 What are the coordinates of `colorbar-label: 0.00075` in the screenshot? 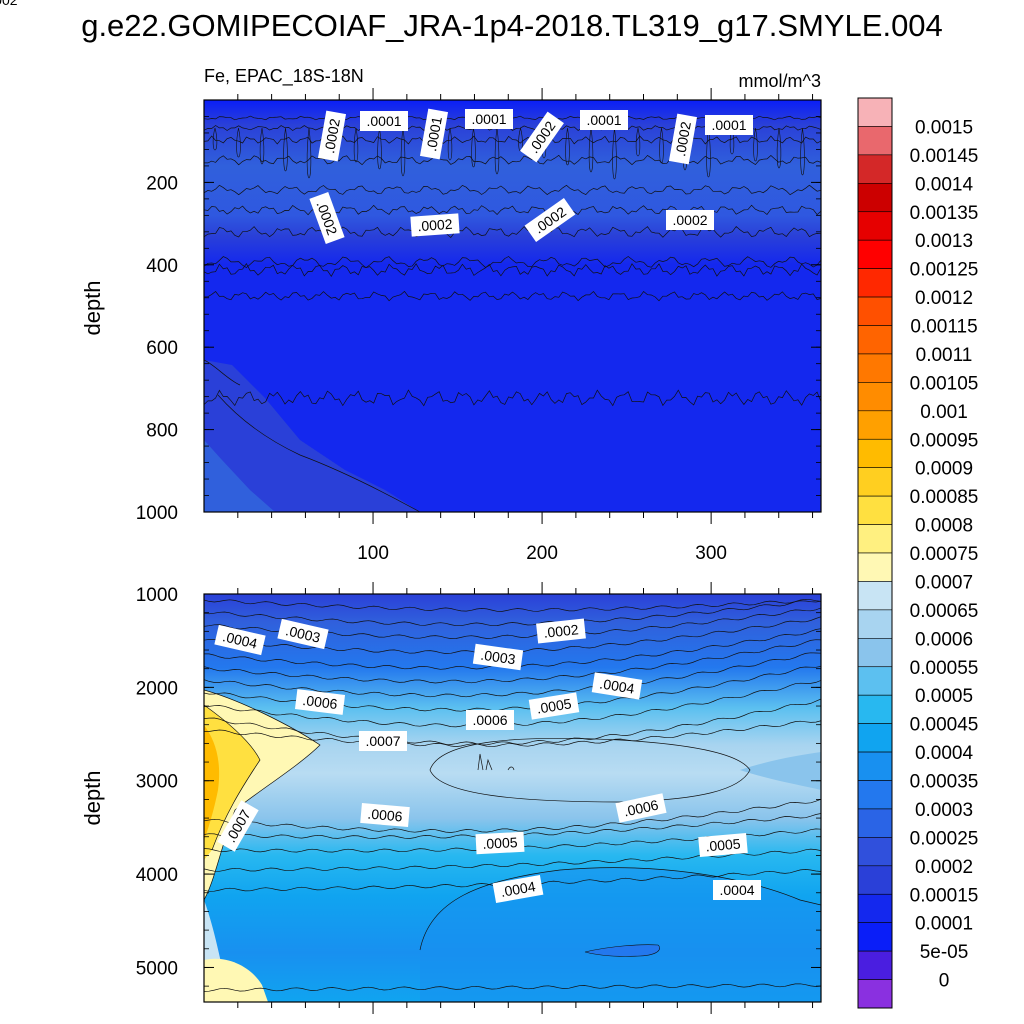 It's located at (944, 554).